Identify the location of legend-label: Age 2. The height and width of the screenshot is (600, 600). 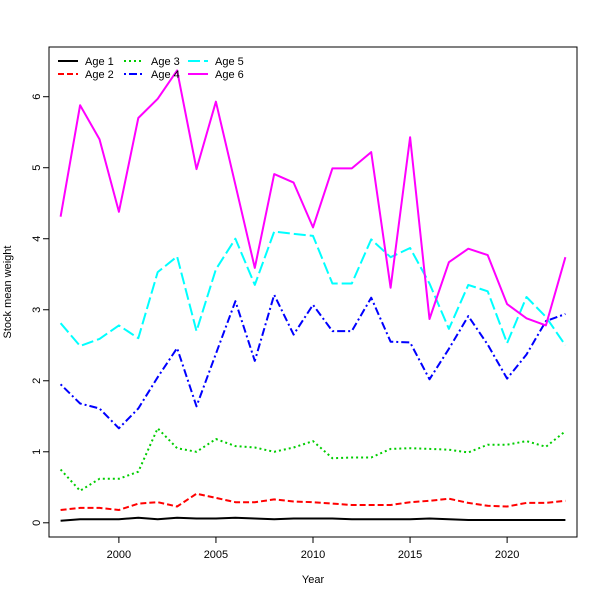
(99, 75).